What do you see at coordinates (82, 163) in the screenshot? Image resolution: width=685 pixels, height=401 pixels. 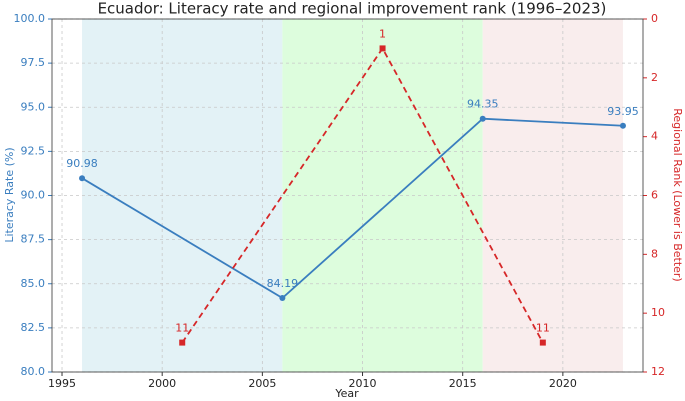 I see `data-label: 90.98` at bounding box center [82, 163].